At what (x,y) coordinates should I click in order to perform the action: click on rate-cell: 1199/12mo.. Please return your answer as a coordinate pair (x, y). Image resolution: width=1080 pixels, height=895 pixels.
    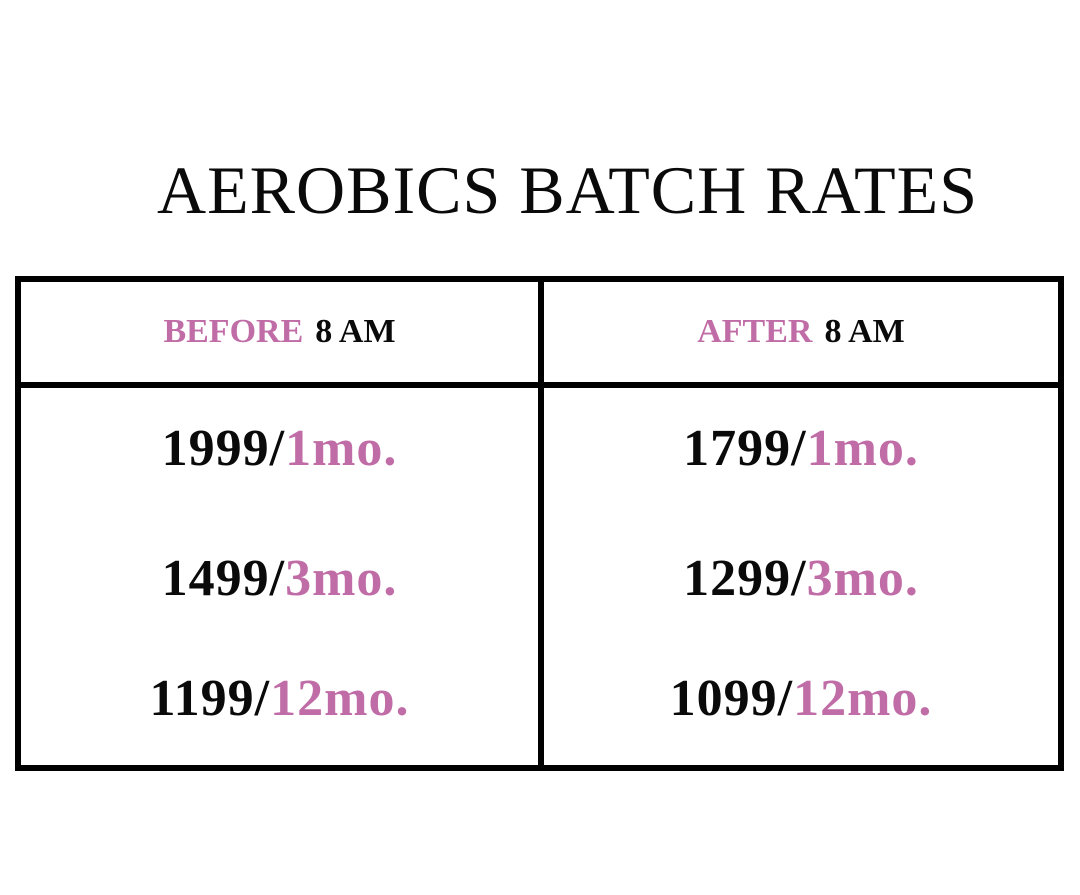
    Looking at the image, I should click on (279, 698).